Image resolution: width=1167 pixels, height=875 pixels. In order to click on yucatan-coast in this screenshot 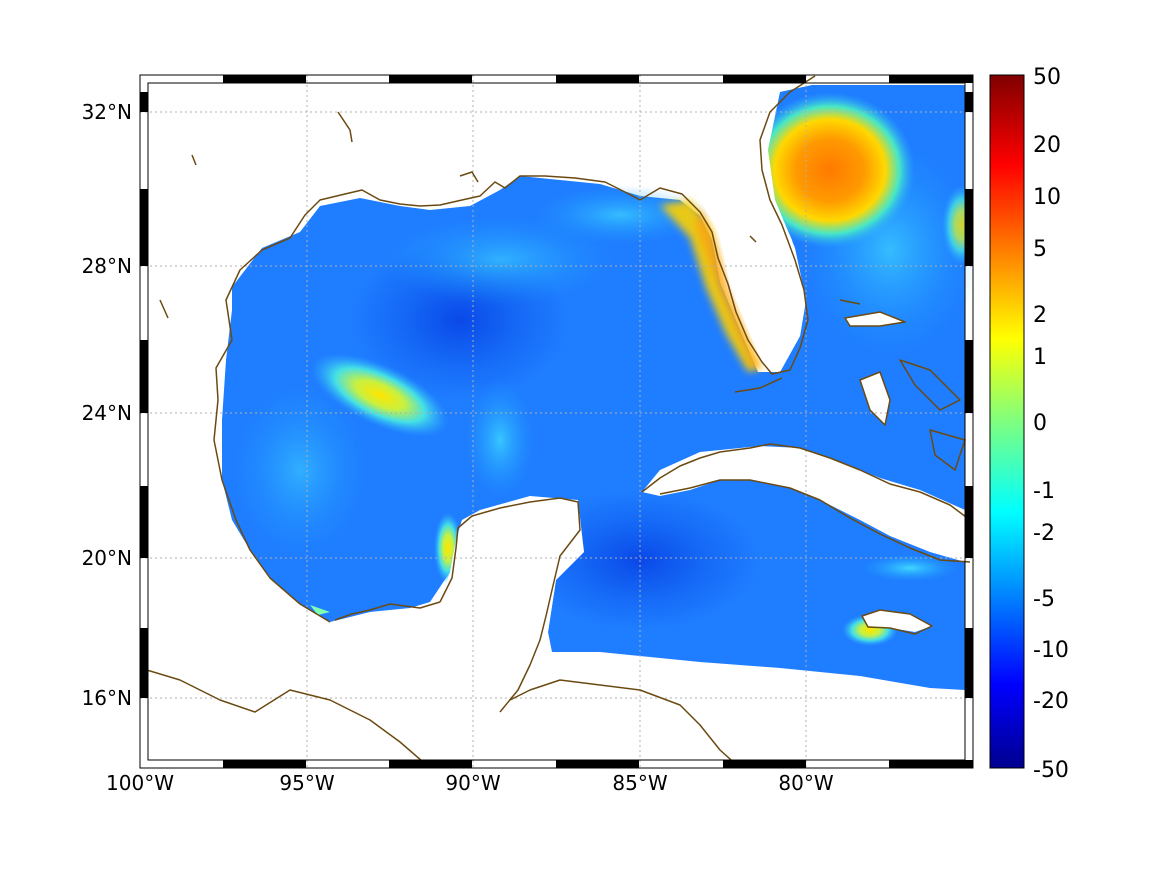, I will do `click(457, 605)`.